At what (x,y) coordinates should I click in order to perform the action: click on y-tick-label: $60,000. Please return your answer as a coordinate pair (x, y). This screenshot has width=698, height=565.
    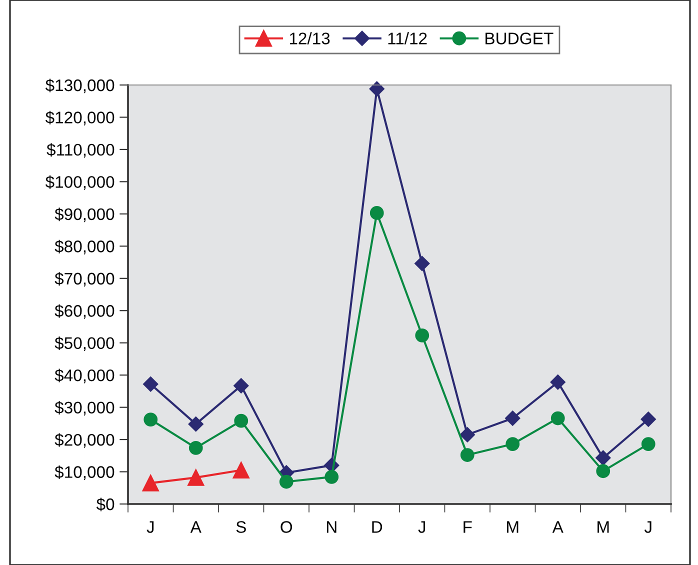
    Looking at the image, I should click on (84, 311).